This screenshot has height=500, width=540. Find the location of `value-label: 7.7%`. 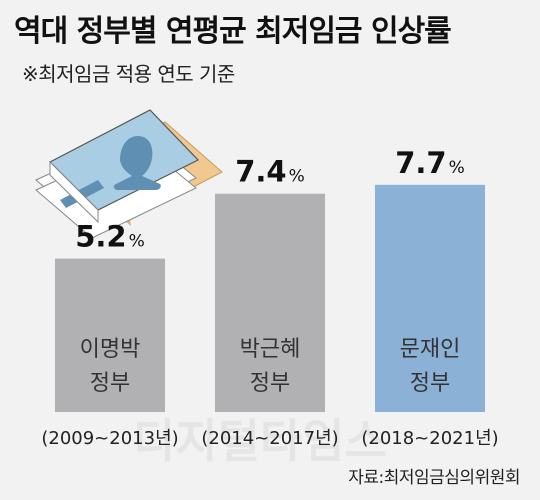

value-label: 7.7% is located at coordinates (430, 163).